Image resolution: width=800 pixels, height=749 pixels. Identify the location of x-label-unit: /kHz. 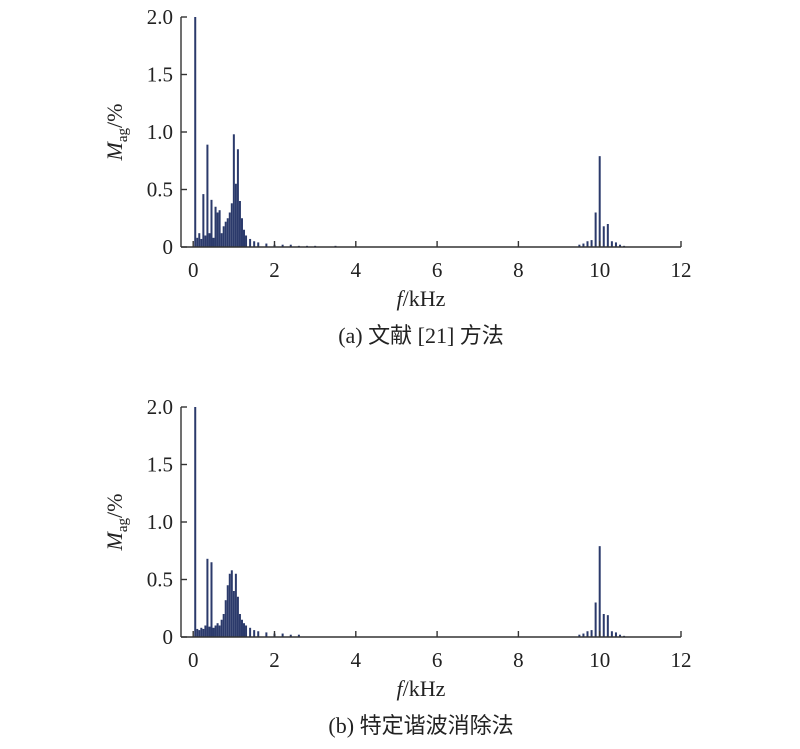
(424, 298).